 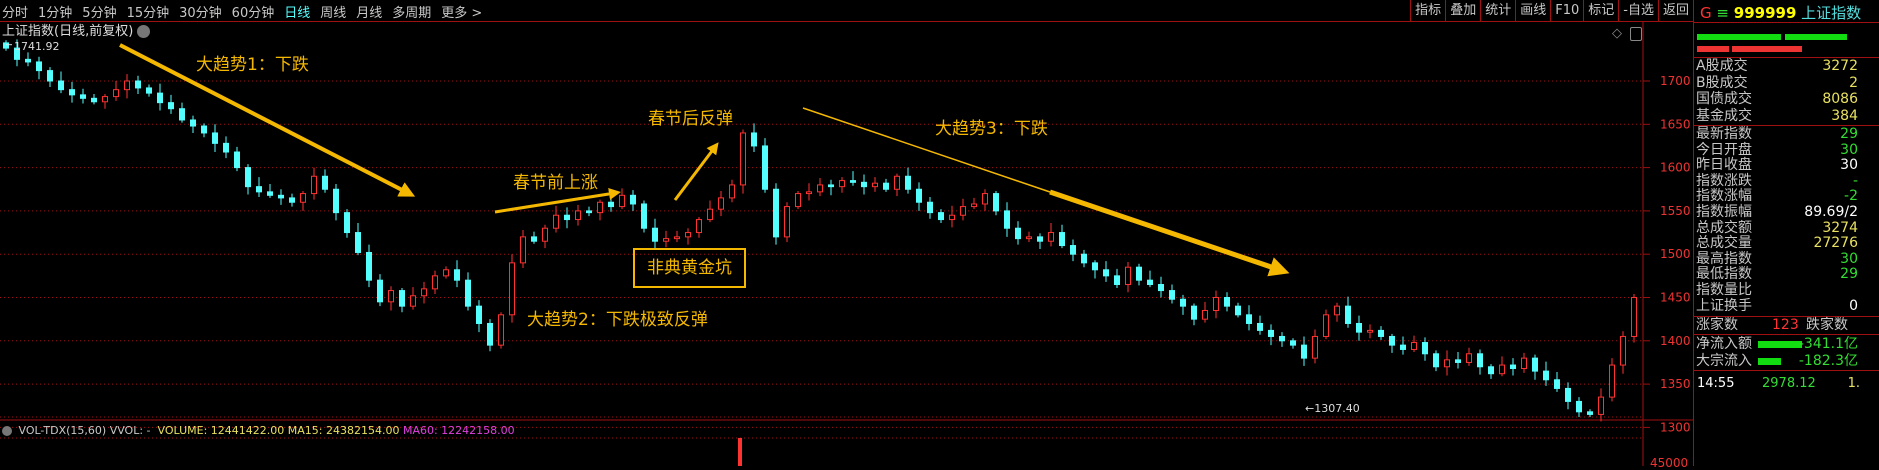 I want to click on quote-value: 29, so click(x=1849, y=134).